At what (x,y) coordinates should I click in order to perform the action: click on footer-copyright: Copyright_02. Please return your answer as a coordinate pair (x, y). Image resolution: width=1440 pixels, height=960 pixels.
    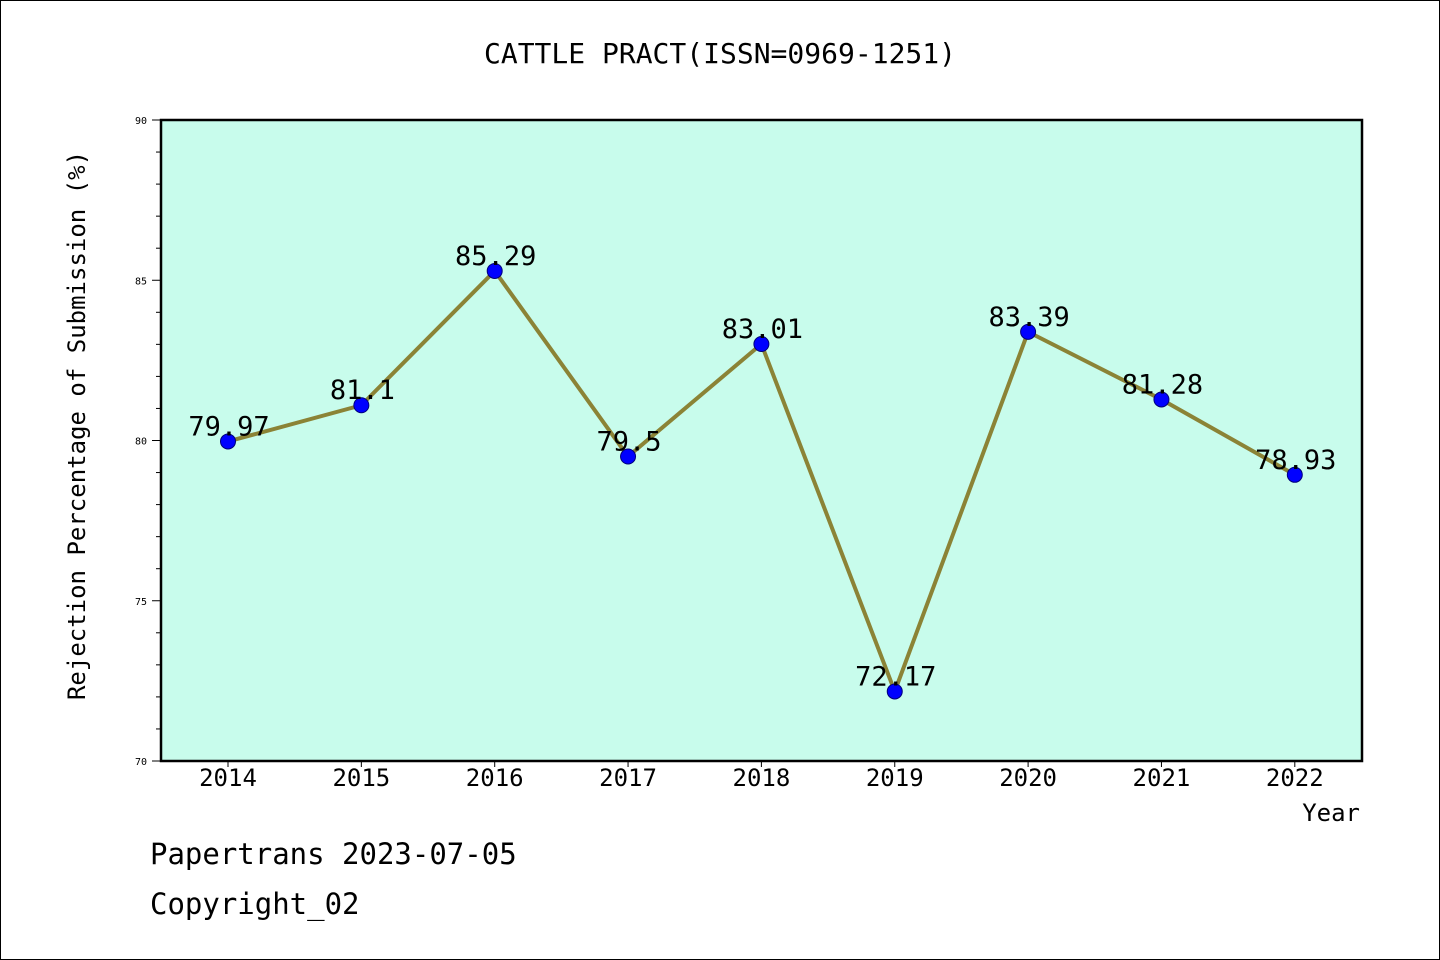
    Looking at the image, I should click on (255, 904).